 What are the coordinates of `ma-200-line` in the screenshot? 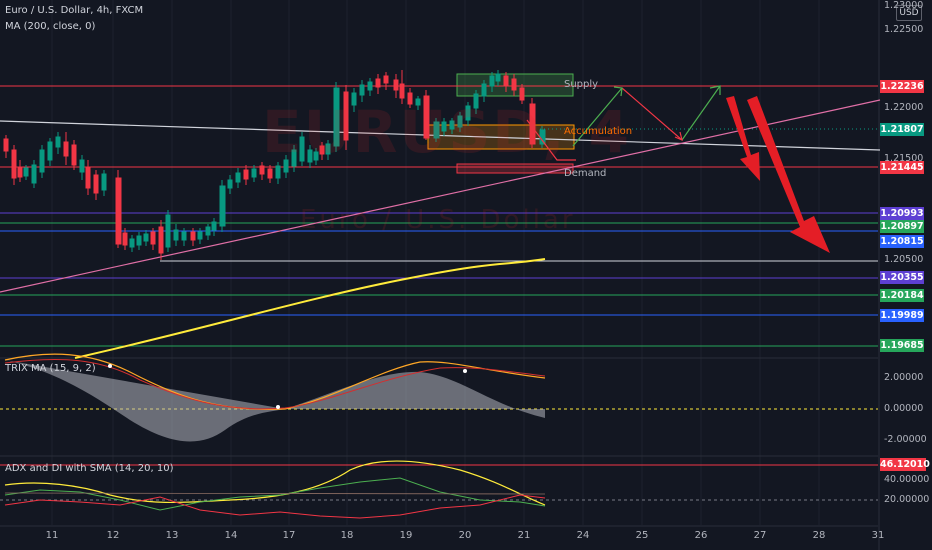 It's located at (310, 308).